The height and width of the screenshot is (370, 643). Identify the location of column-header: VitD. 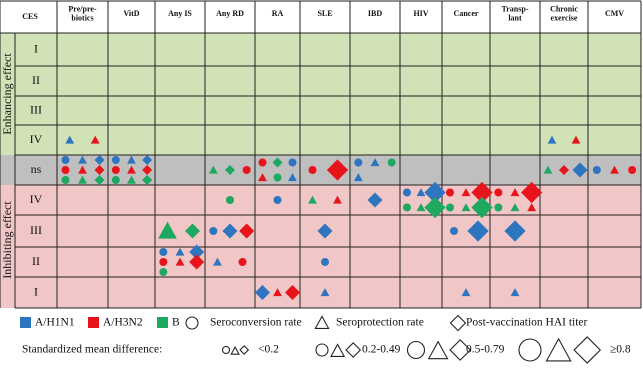
(131, 13).